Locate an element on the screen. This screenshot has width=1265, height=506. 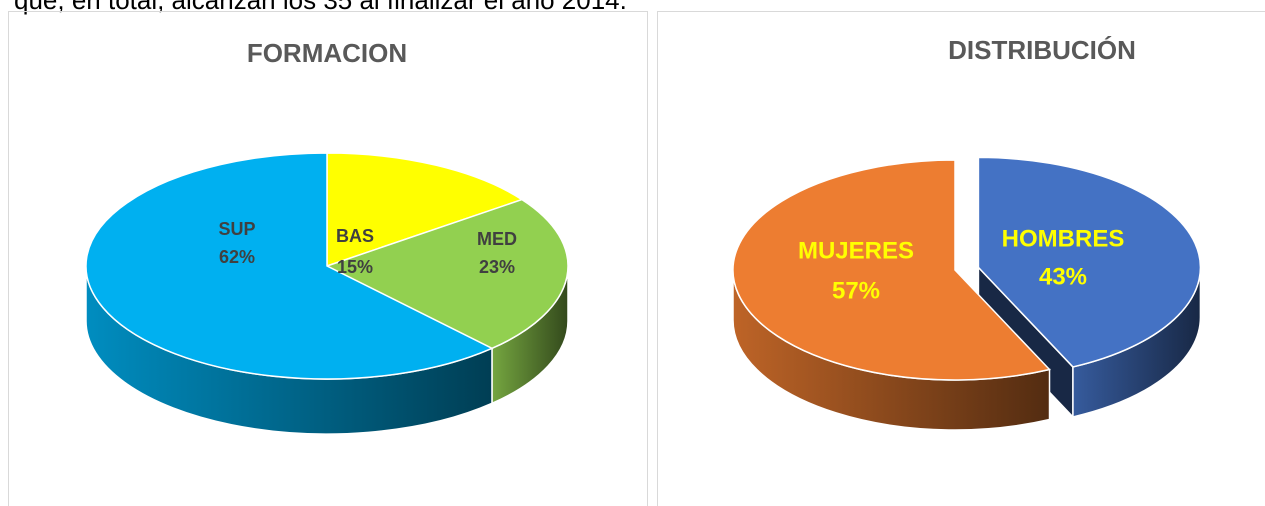
slice-label: MED is located at coordinates (497, 239).